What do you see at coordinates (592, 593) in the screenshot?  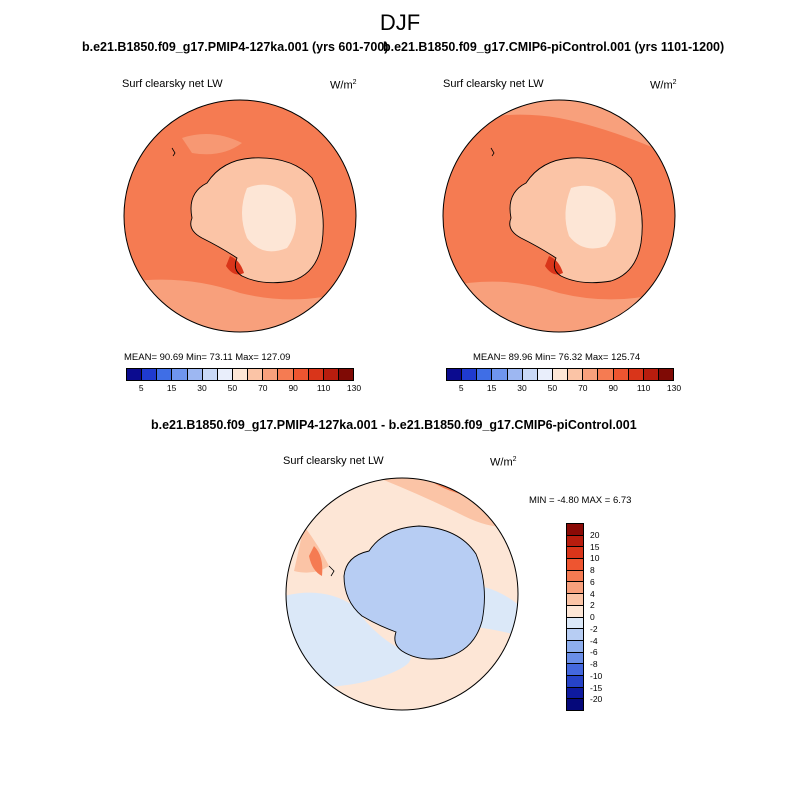 I see `colorbar-tick-label: 4` at bounding box center [592, 593].